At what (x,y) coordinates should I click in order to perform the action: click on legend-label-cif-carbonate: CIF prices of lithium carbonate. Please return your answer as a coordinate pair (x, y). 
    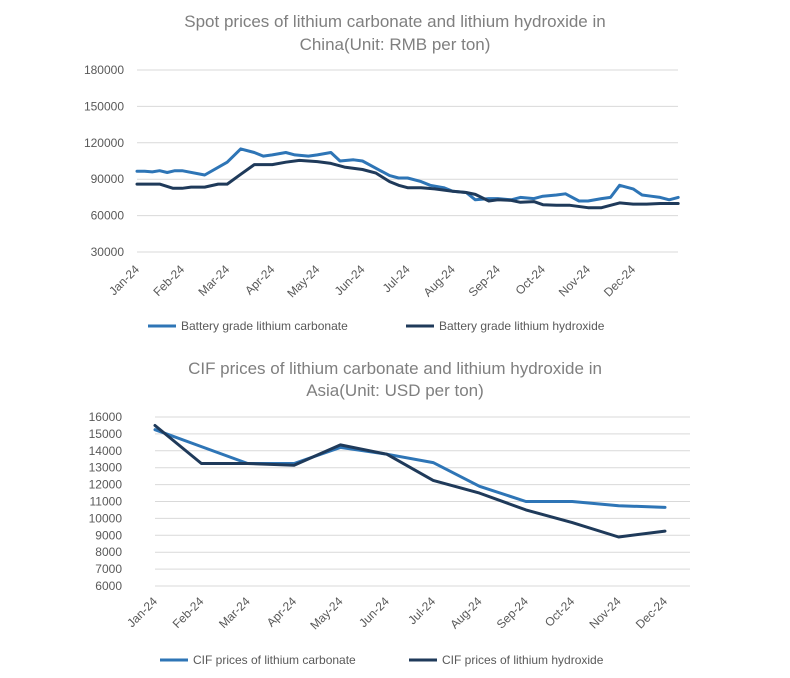
    Looking at the image, I should click on (274, 660).